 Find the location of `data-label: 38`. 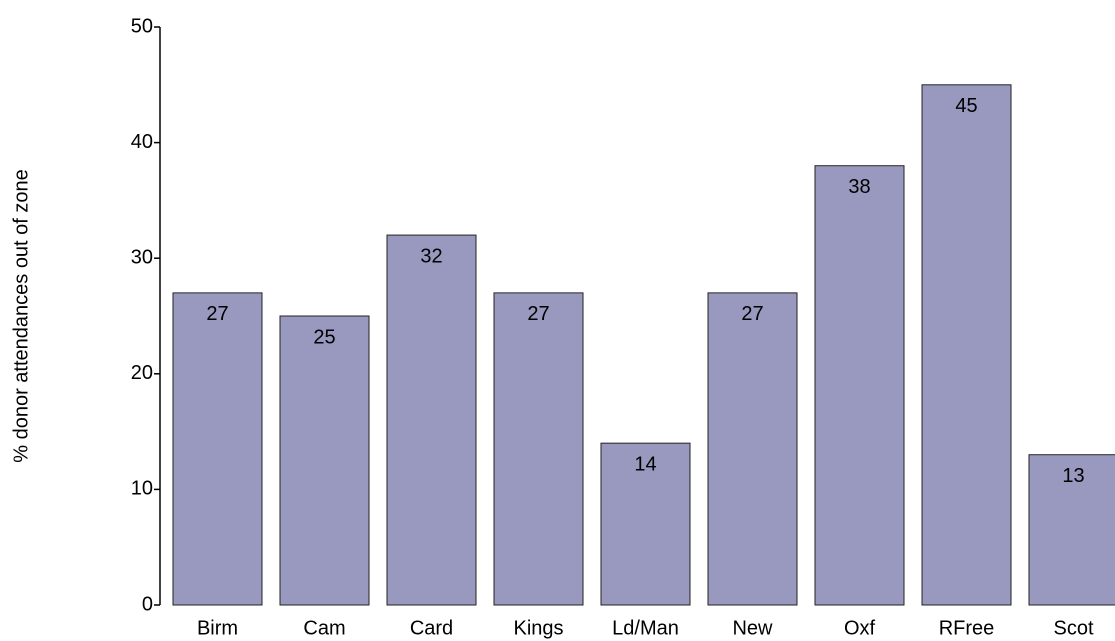

data-label: 38 is located at coordinates (859, 187).